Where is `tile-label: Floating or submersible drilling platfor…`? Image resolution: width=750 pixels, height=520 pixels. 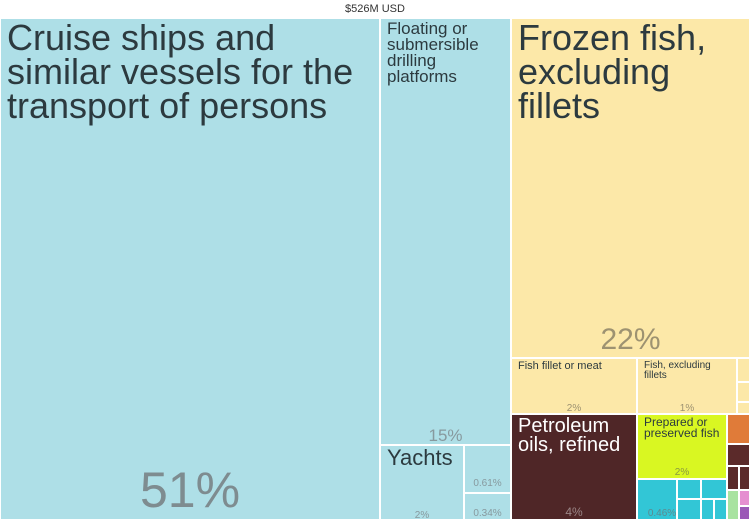
tile-label: Floating or submersible drilling platfor… is located at coordinates (433, 53).